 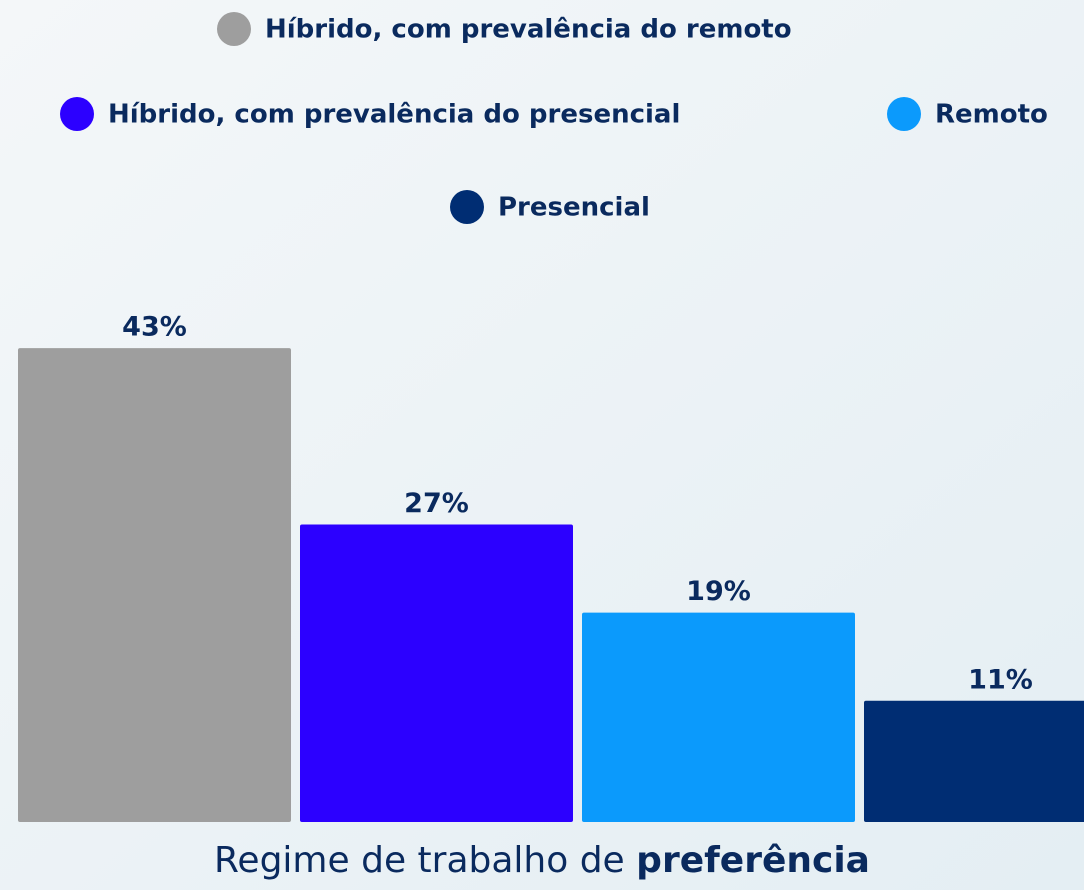 What do you see at coordinates (753, 860) in the screenshot?
I see `title-emphasis: preferência` at bounding box center [753, 860].